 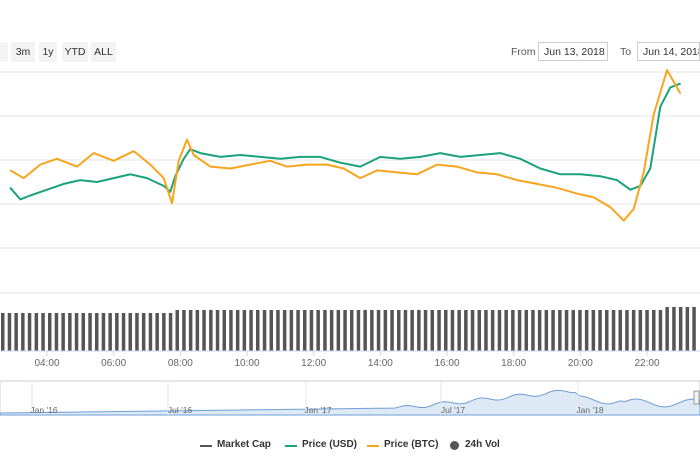 What do you see at coordinates (380, 363) in the screenshot?
I see `x-tick-label: 14:00` at bounding box center [380, 363].